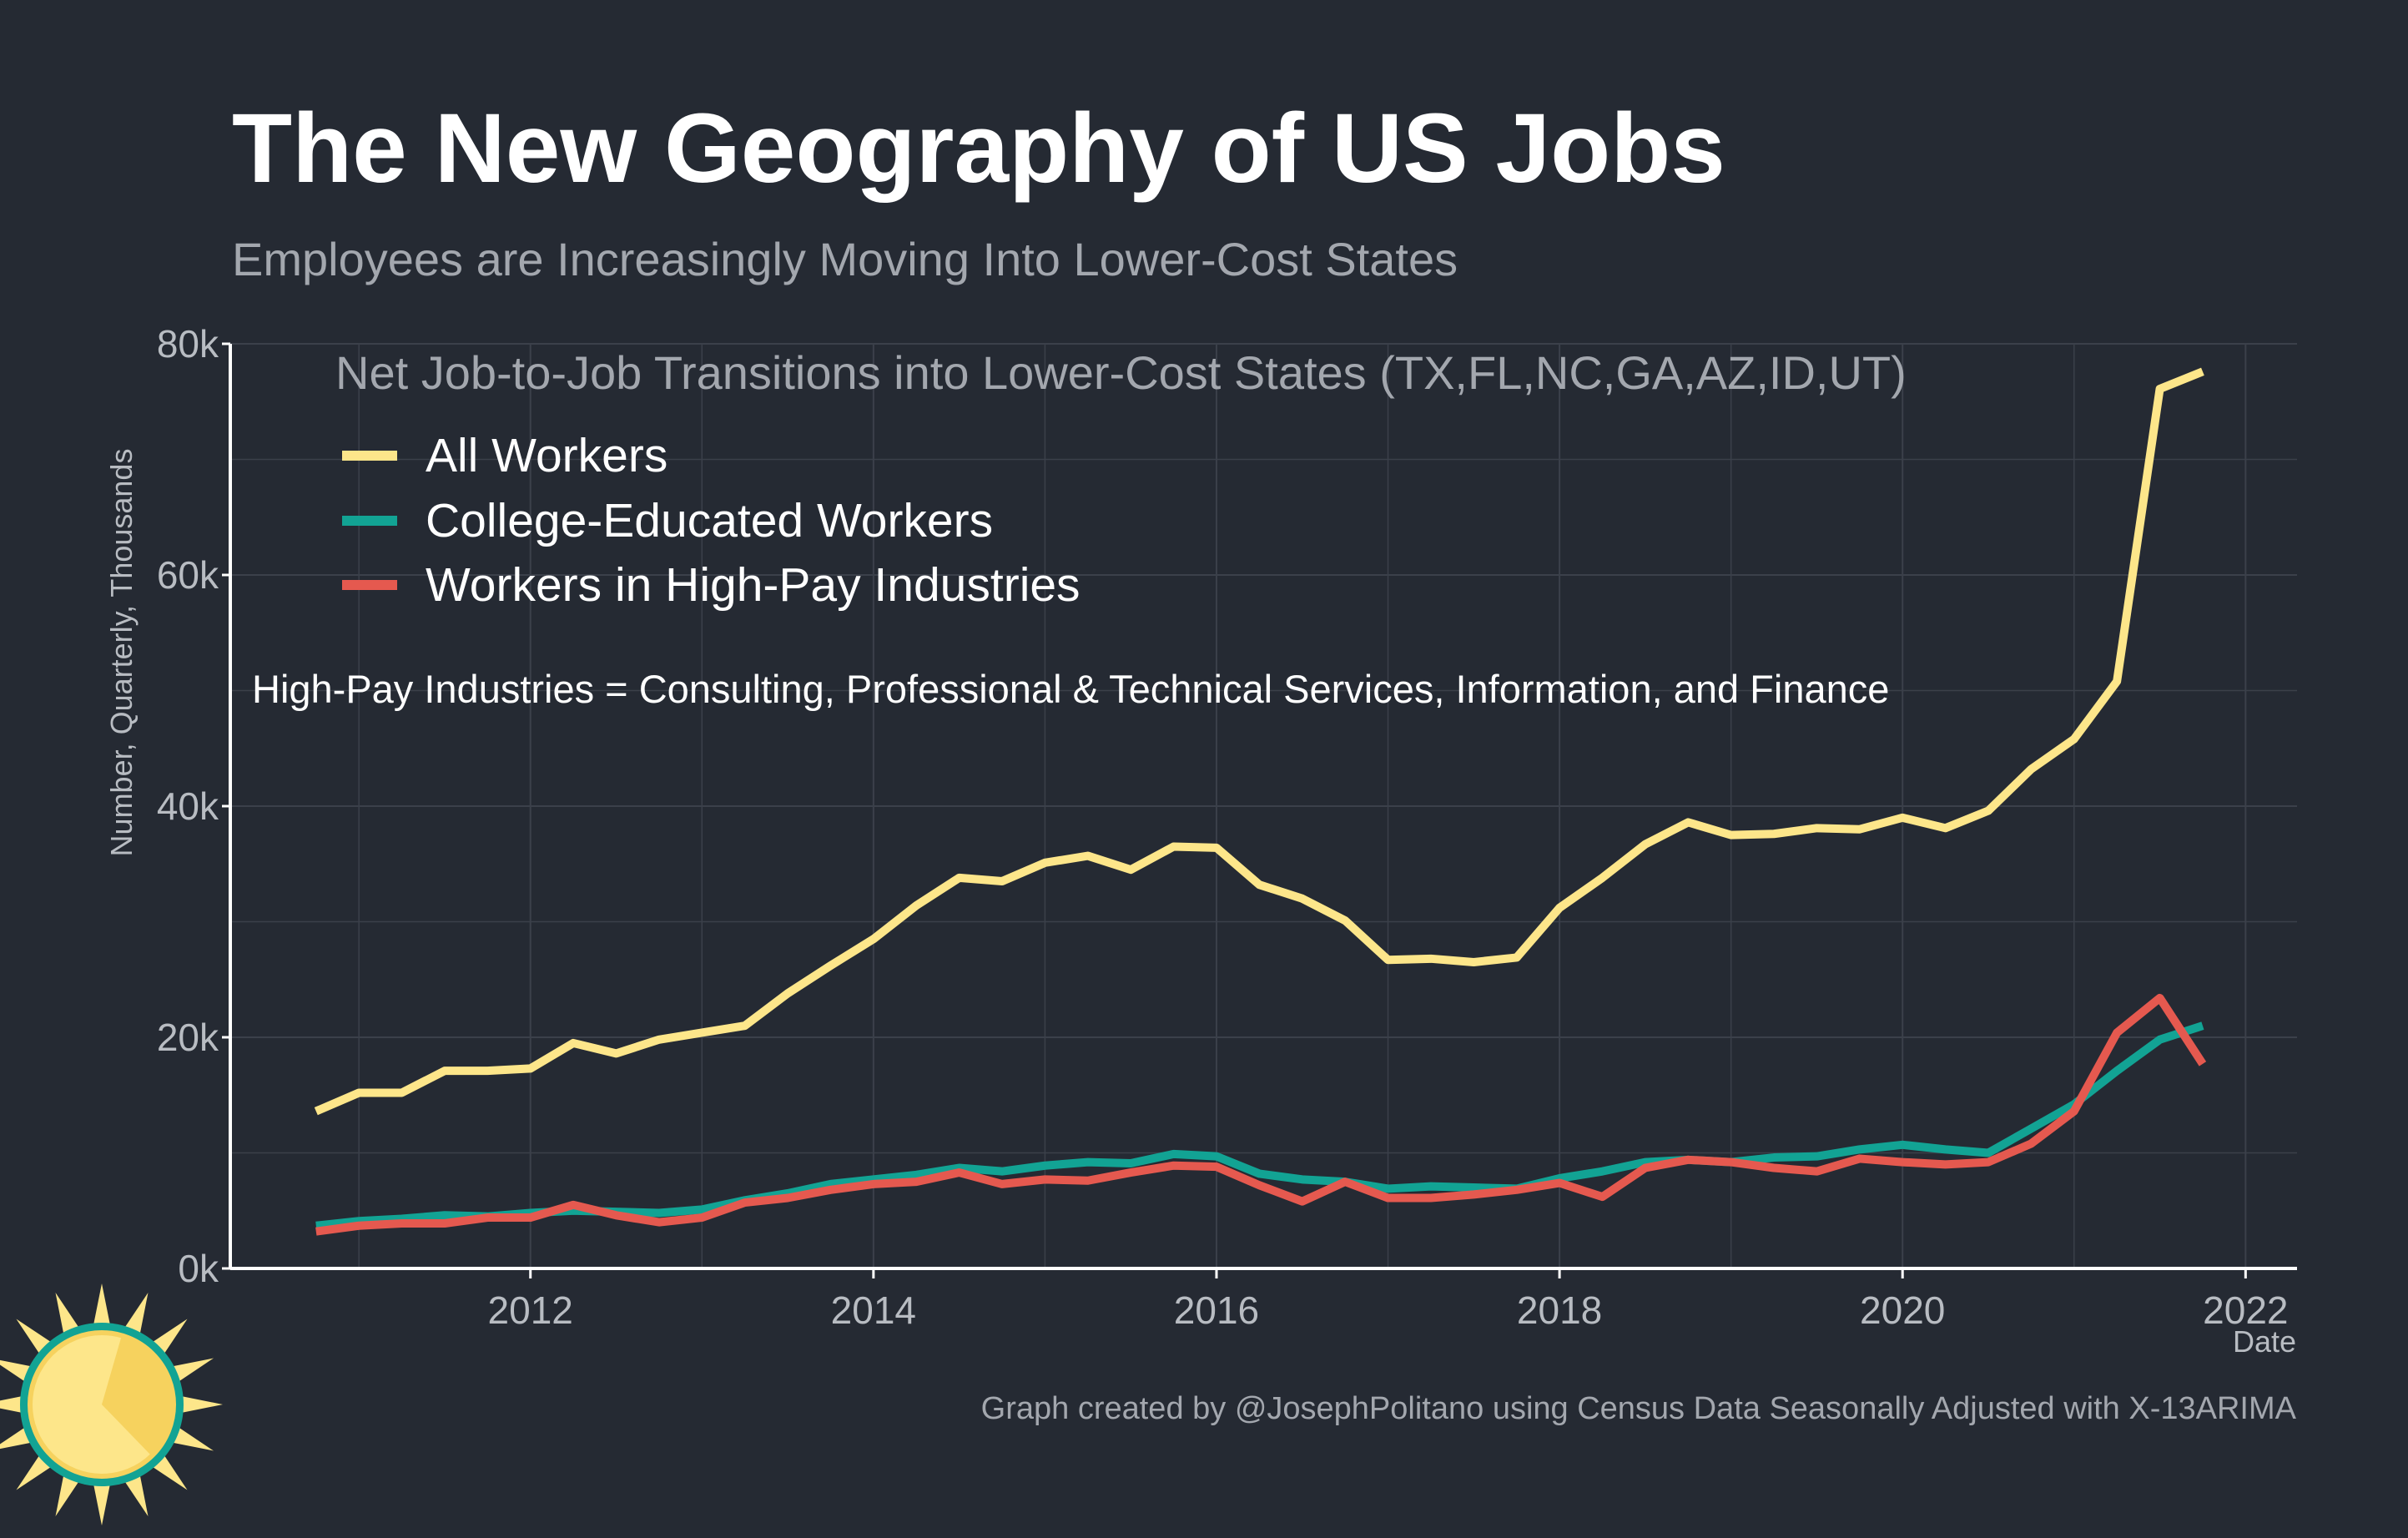  What do you see at coordinates (1559, 1310) in the screenshot?
I see `x-tick-label: 2018` at bounding box center [1559, 1310].